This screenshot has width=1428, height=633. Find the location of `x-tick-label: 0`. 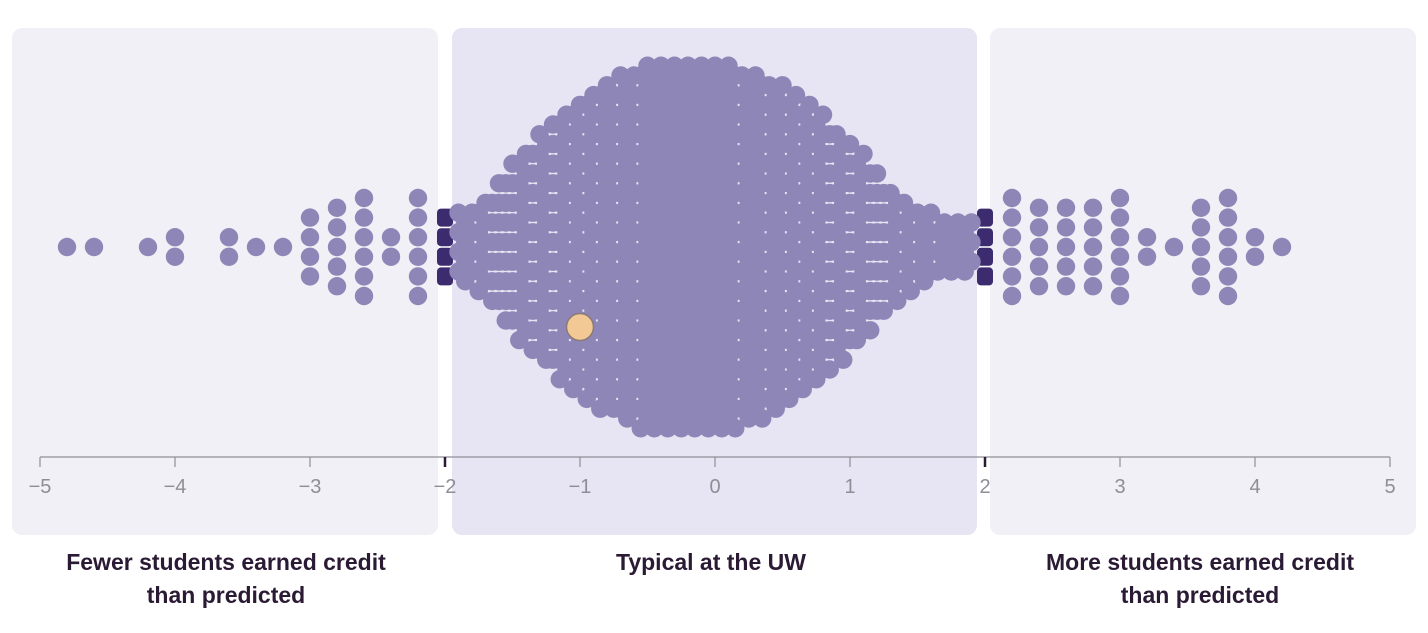

x-tick-label: 0 is located at coordinates (714, 487).